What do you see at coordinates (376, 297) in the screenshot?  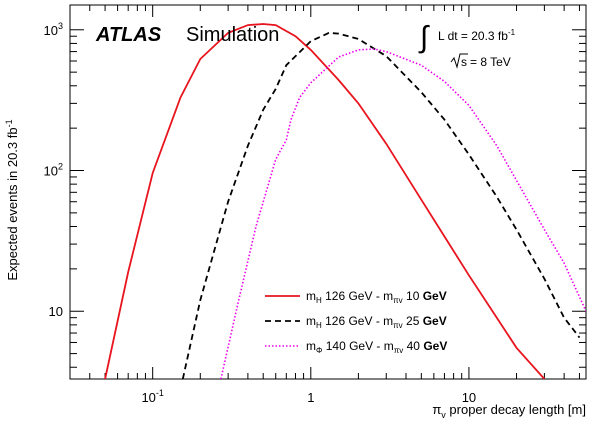 I see `legend-label-1: mH 126 GeV - mπv 10 GeV` at bounding box center [376, 297].